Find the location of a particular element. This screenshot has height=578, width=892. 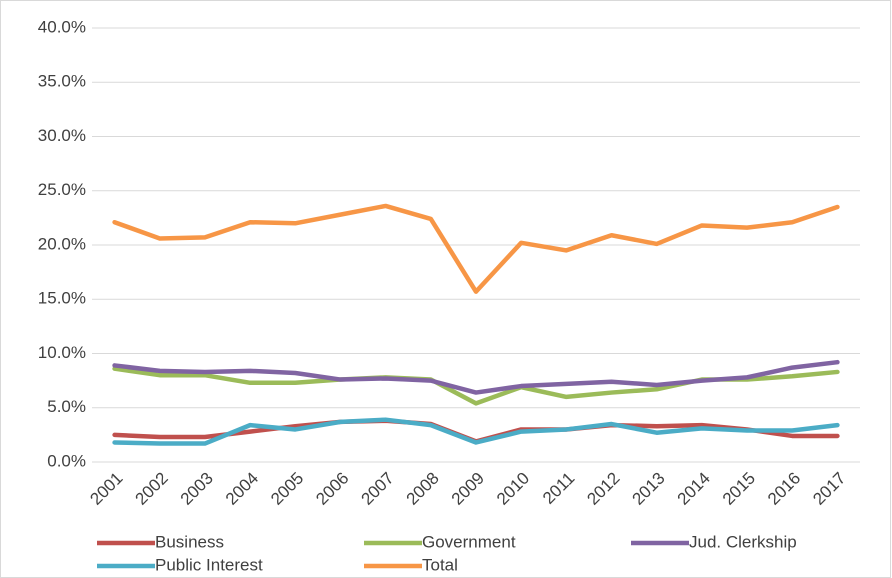

y-tick-label: 40.0% is located at coordinates (62, 26).